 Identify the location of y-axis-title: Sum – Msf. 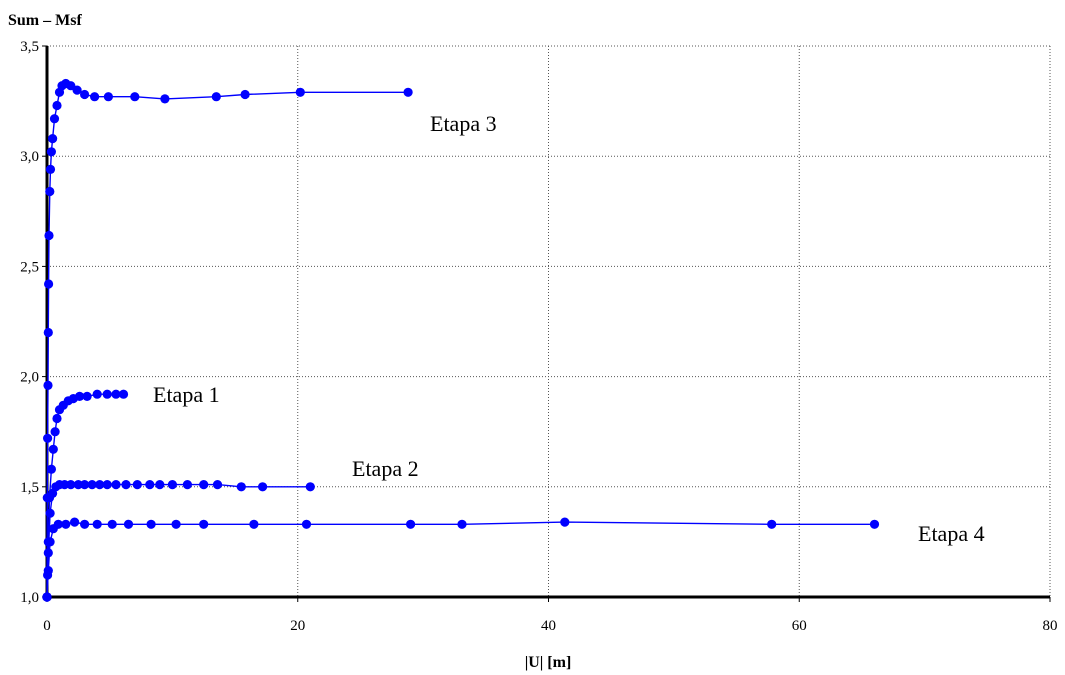
(45, 20).